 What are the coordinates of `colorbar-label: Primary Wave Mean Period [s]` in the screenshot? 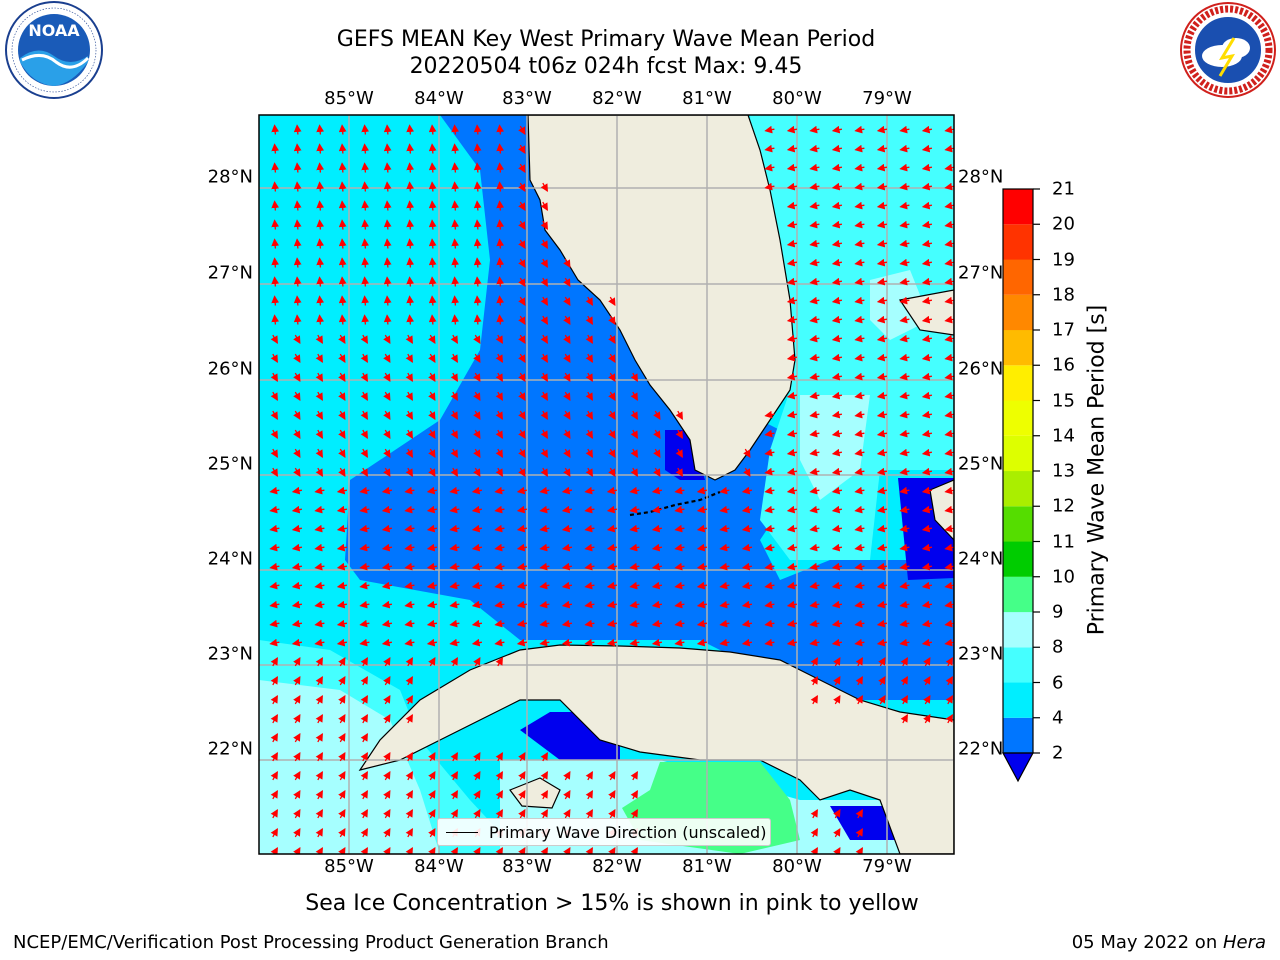 It's located at (1097, 470).